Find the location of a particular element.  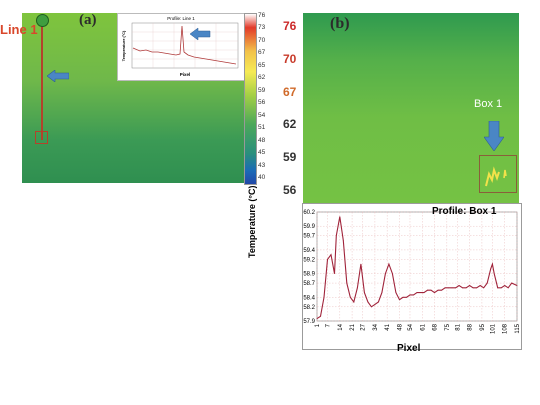

y-tick-label: 58.2 is located at coordinates (309, 308).